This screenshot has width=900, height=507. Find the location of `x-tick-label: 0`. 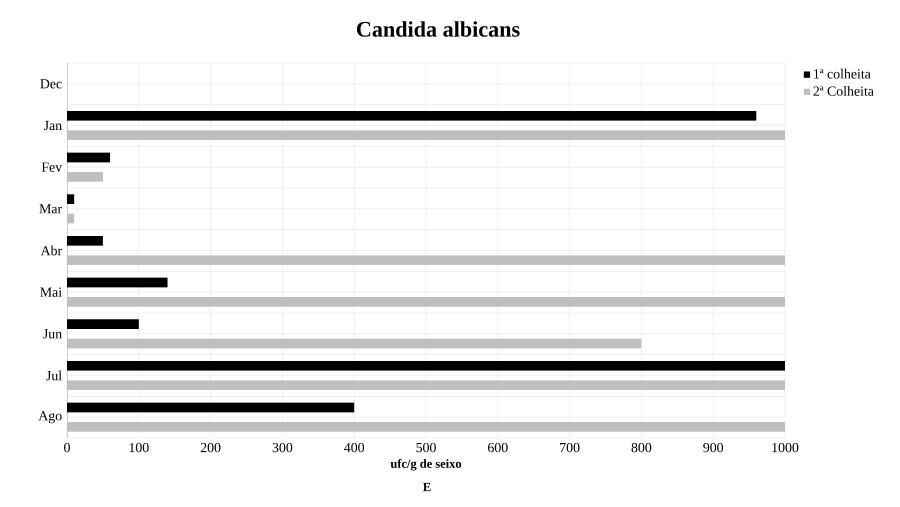

x-tick-label: 0 is located at coordinates (67, 447).